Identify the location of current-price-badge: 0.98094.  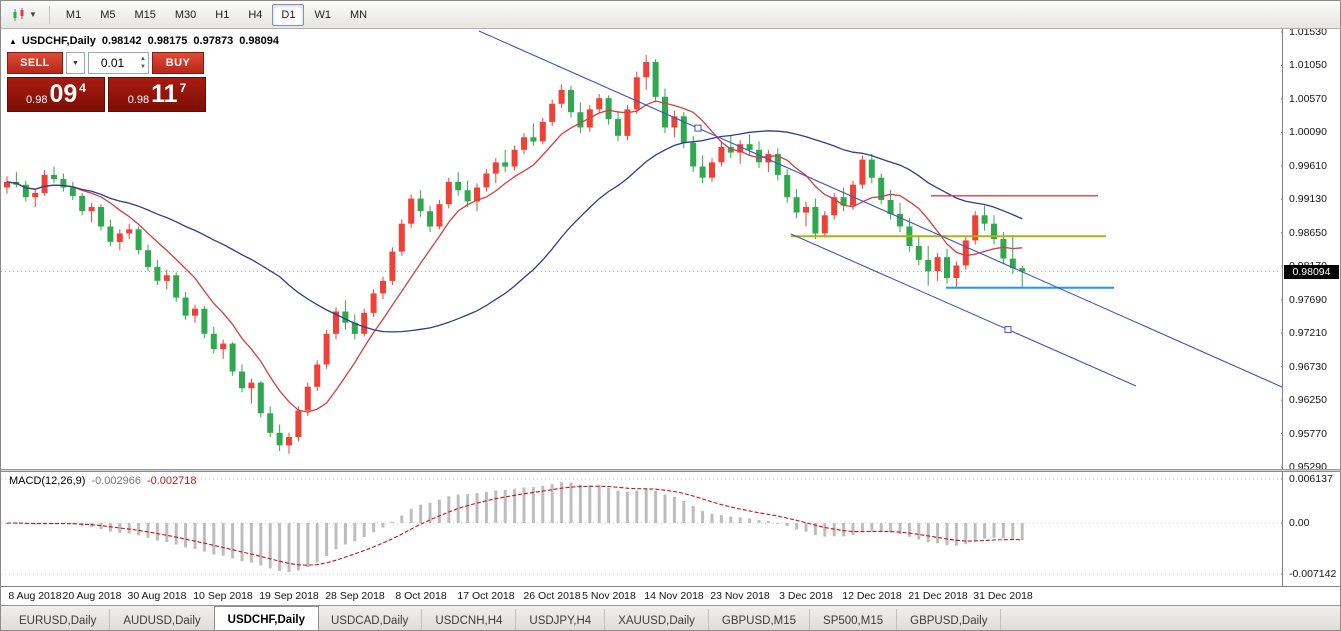
(1311, 271).